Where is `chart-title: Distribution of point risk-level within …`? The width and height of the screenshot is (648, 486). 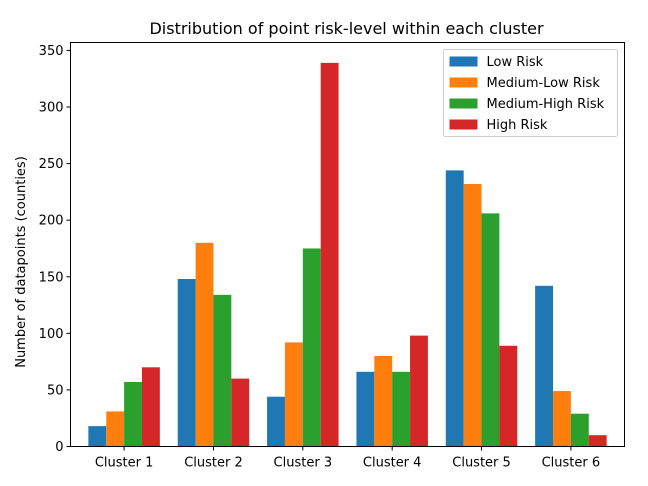
chart-title: Distribution of point risk-level within … is located at coordinates (346, 28).